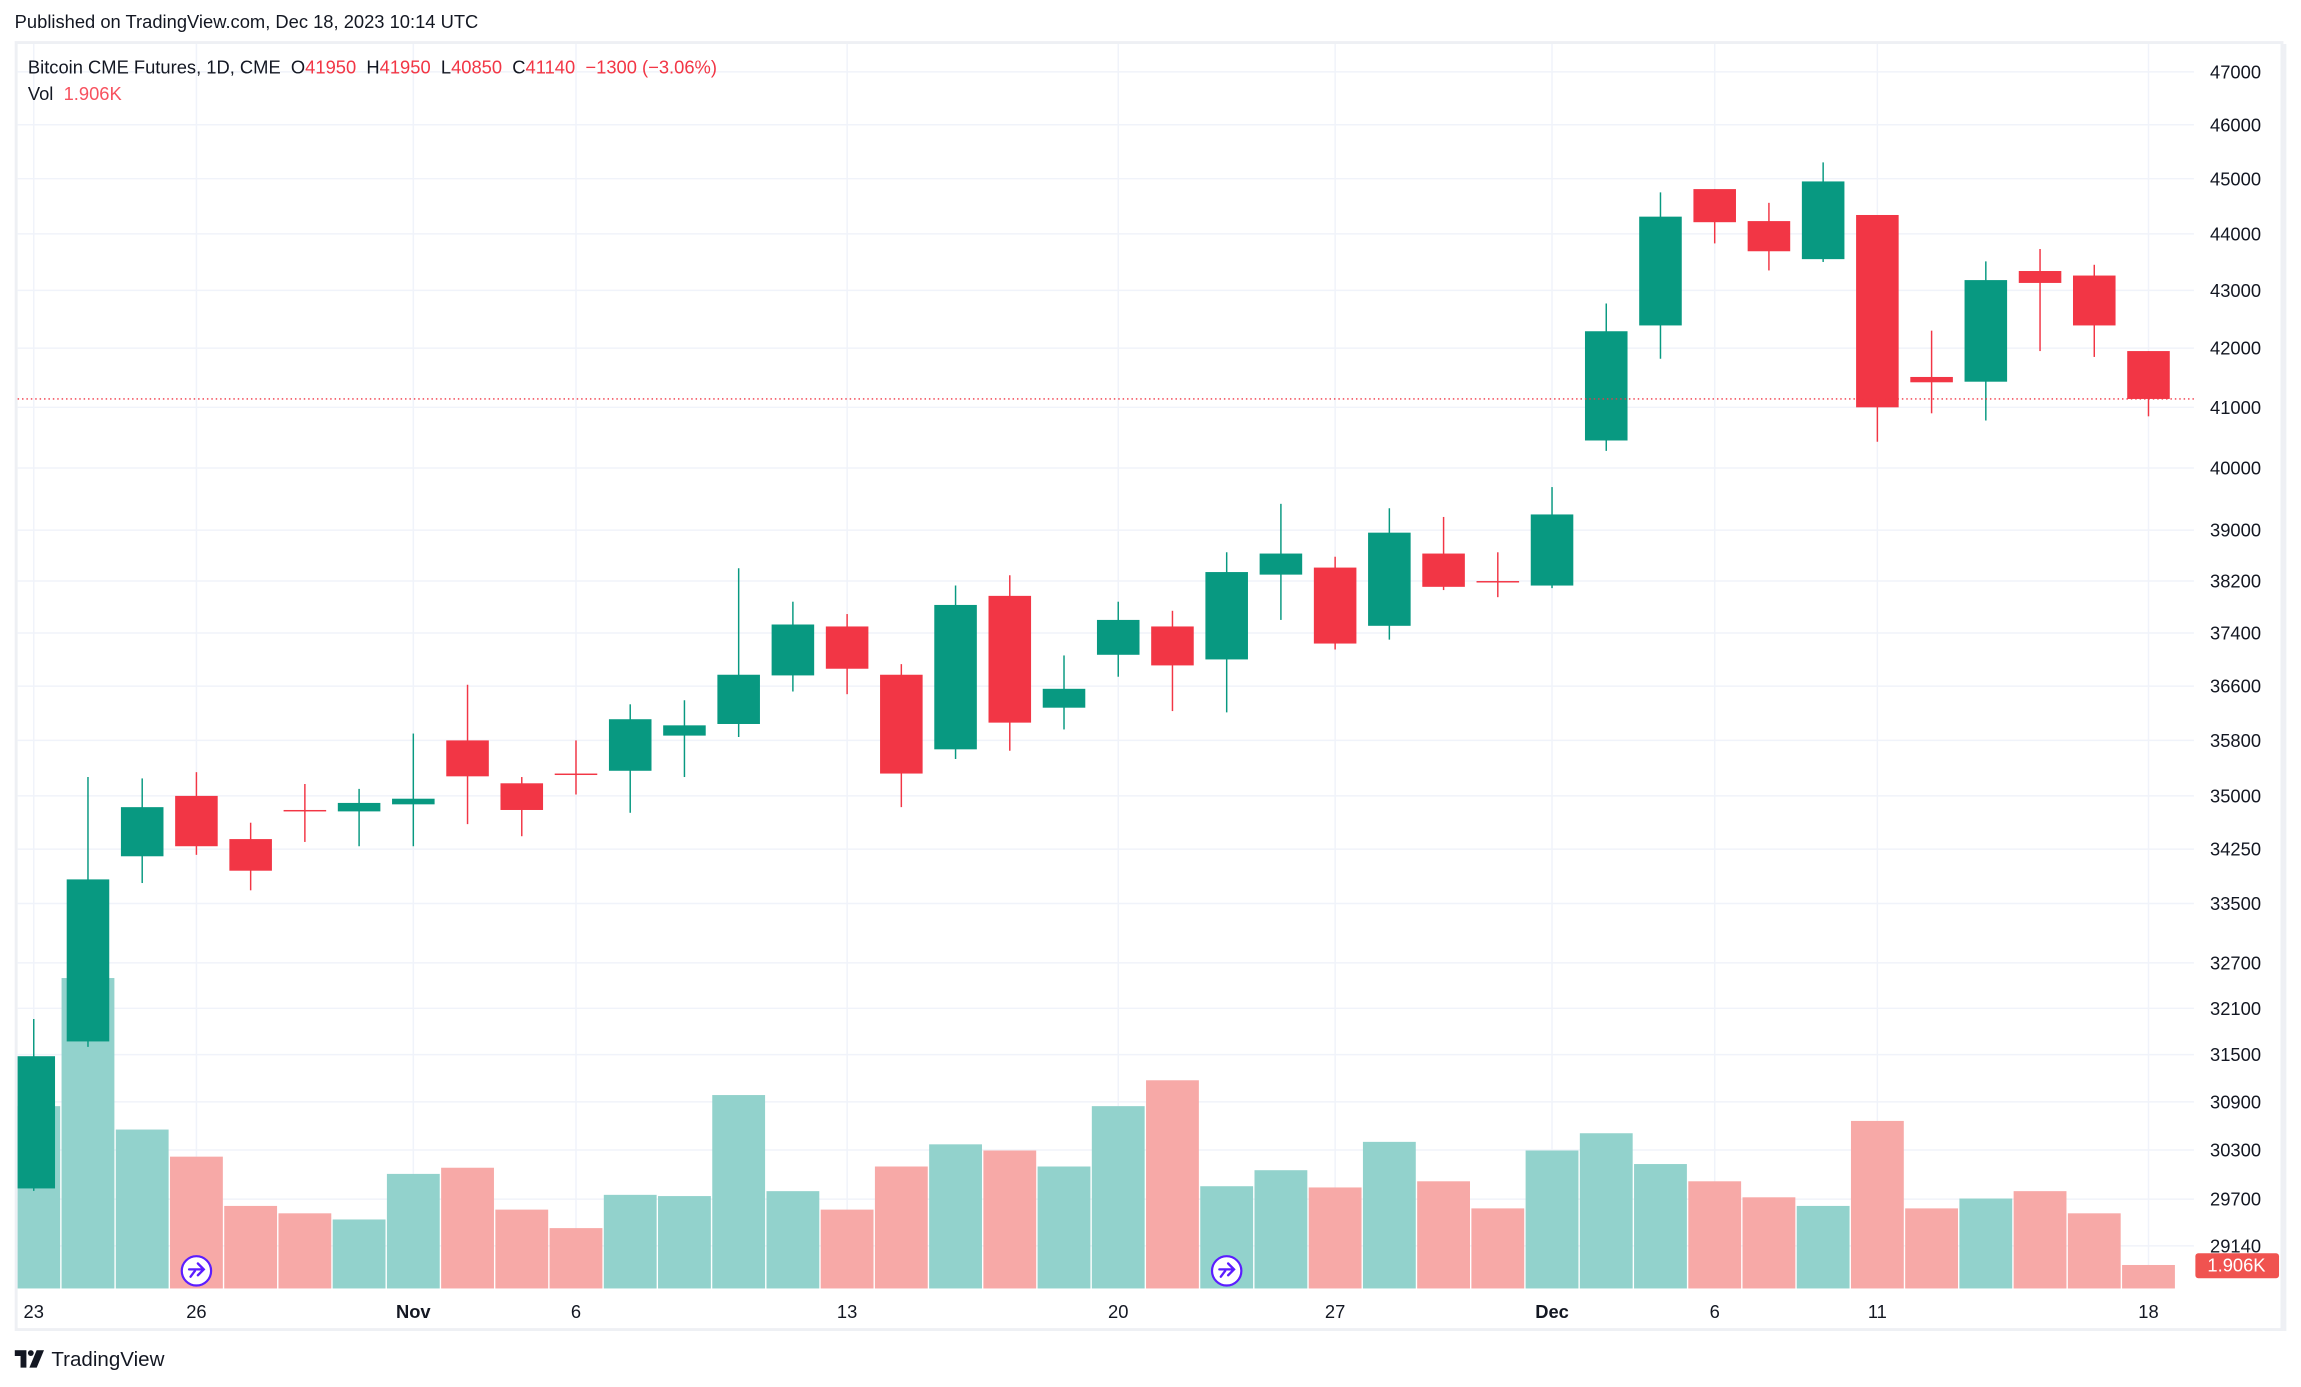  I want to click on last-volume-label: 1.906K, so click(2236, 1265).